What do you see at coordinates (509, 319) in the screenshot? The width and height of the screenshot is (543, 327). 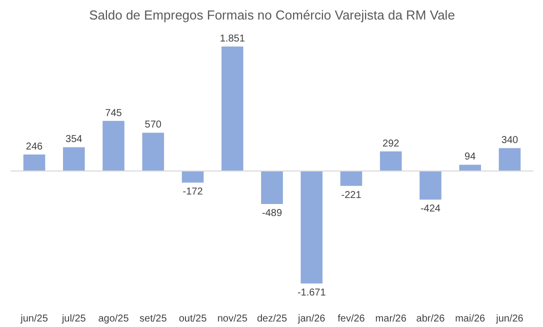 I see `x-tick-label: jun/26` at bounding box center [509, 319].